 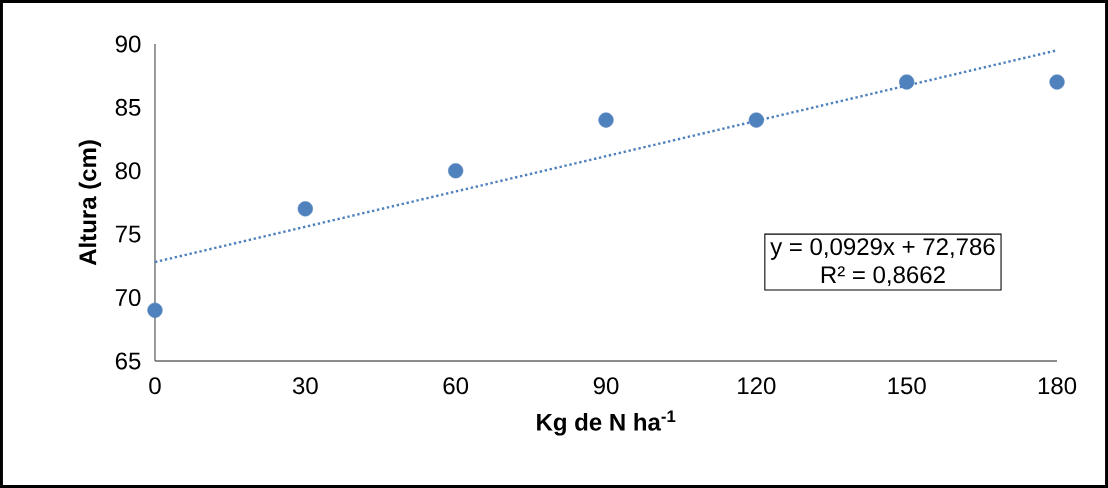 I want to click on y-tick-label: 75, so click(x=128, y=234).